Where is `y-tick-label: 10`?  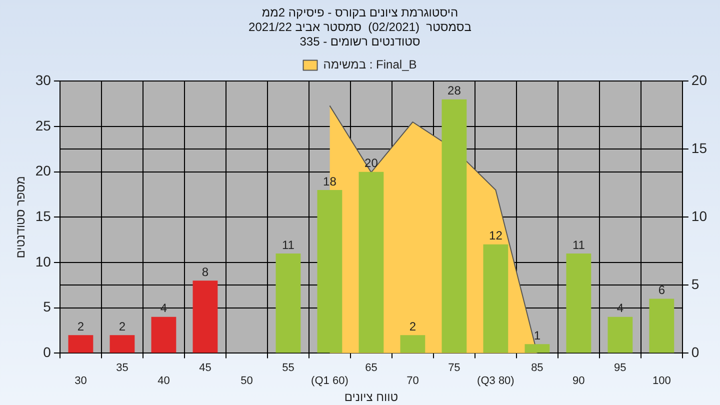
y-tick-label: 10 is located at coordinates (43, 261).